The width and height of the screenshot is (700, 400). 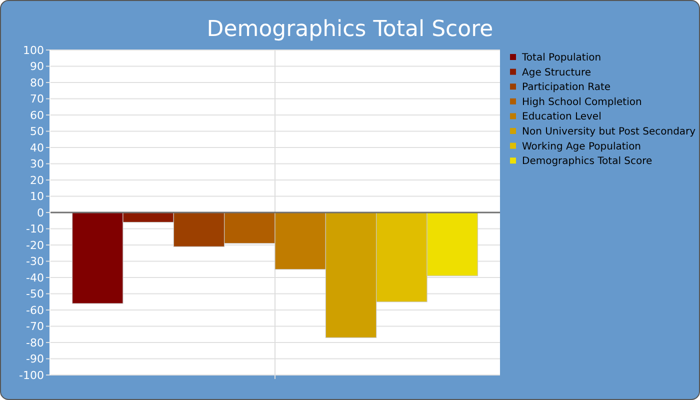 I want to click on legend-label: High School Completion, so click(x=582, y=102).